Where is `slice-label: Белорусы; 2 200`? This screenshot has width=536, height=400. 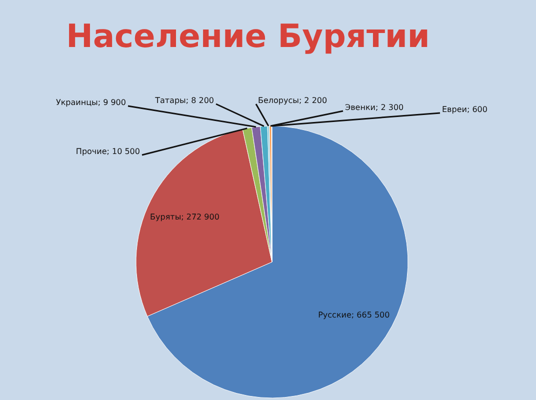 slice-label: Белорусы; 2 200 is located at coordinates (293, 100).